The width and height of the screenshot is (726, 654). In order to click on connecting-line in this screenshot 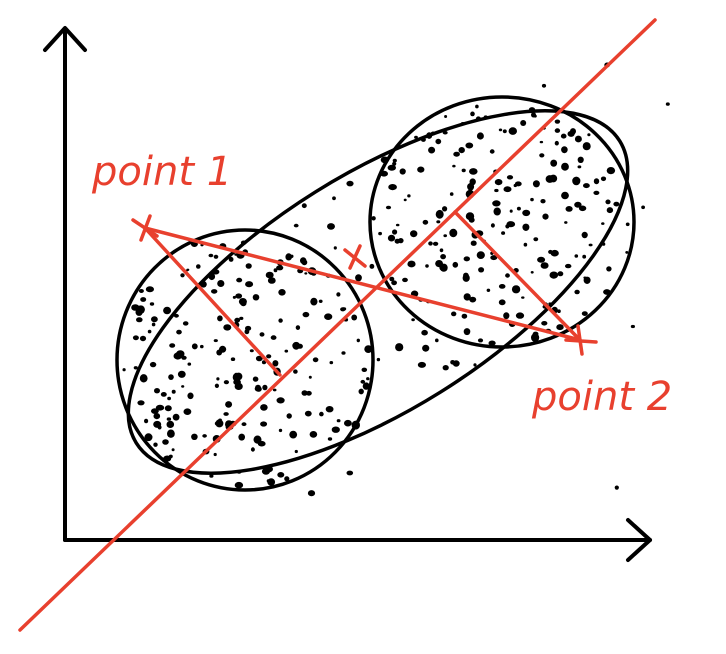, I will do `click(362, 284)`.